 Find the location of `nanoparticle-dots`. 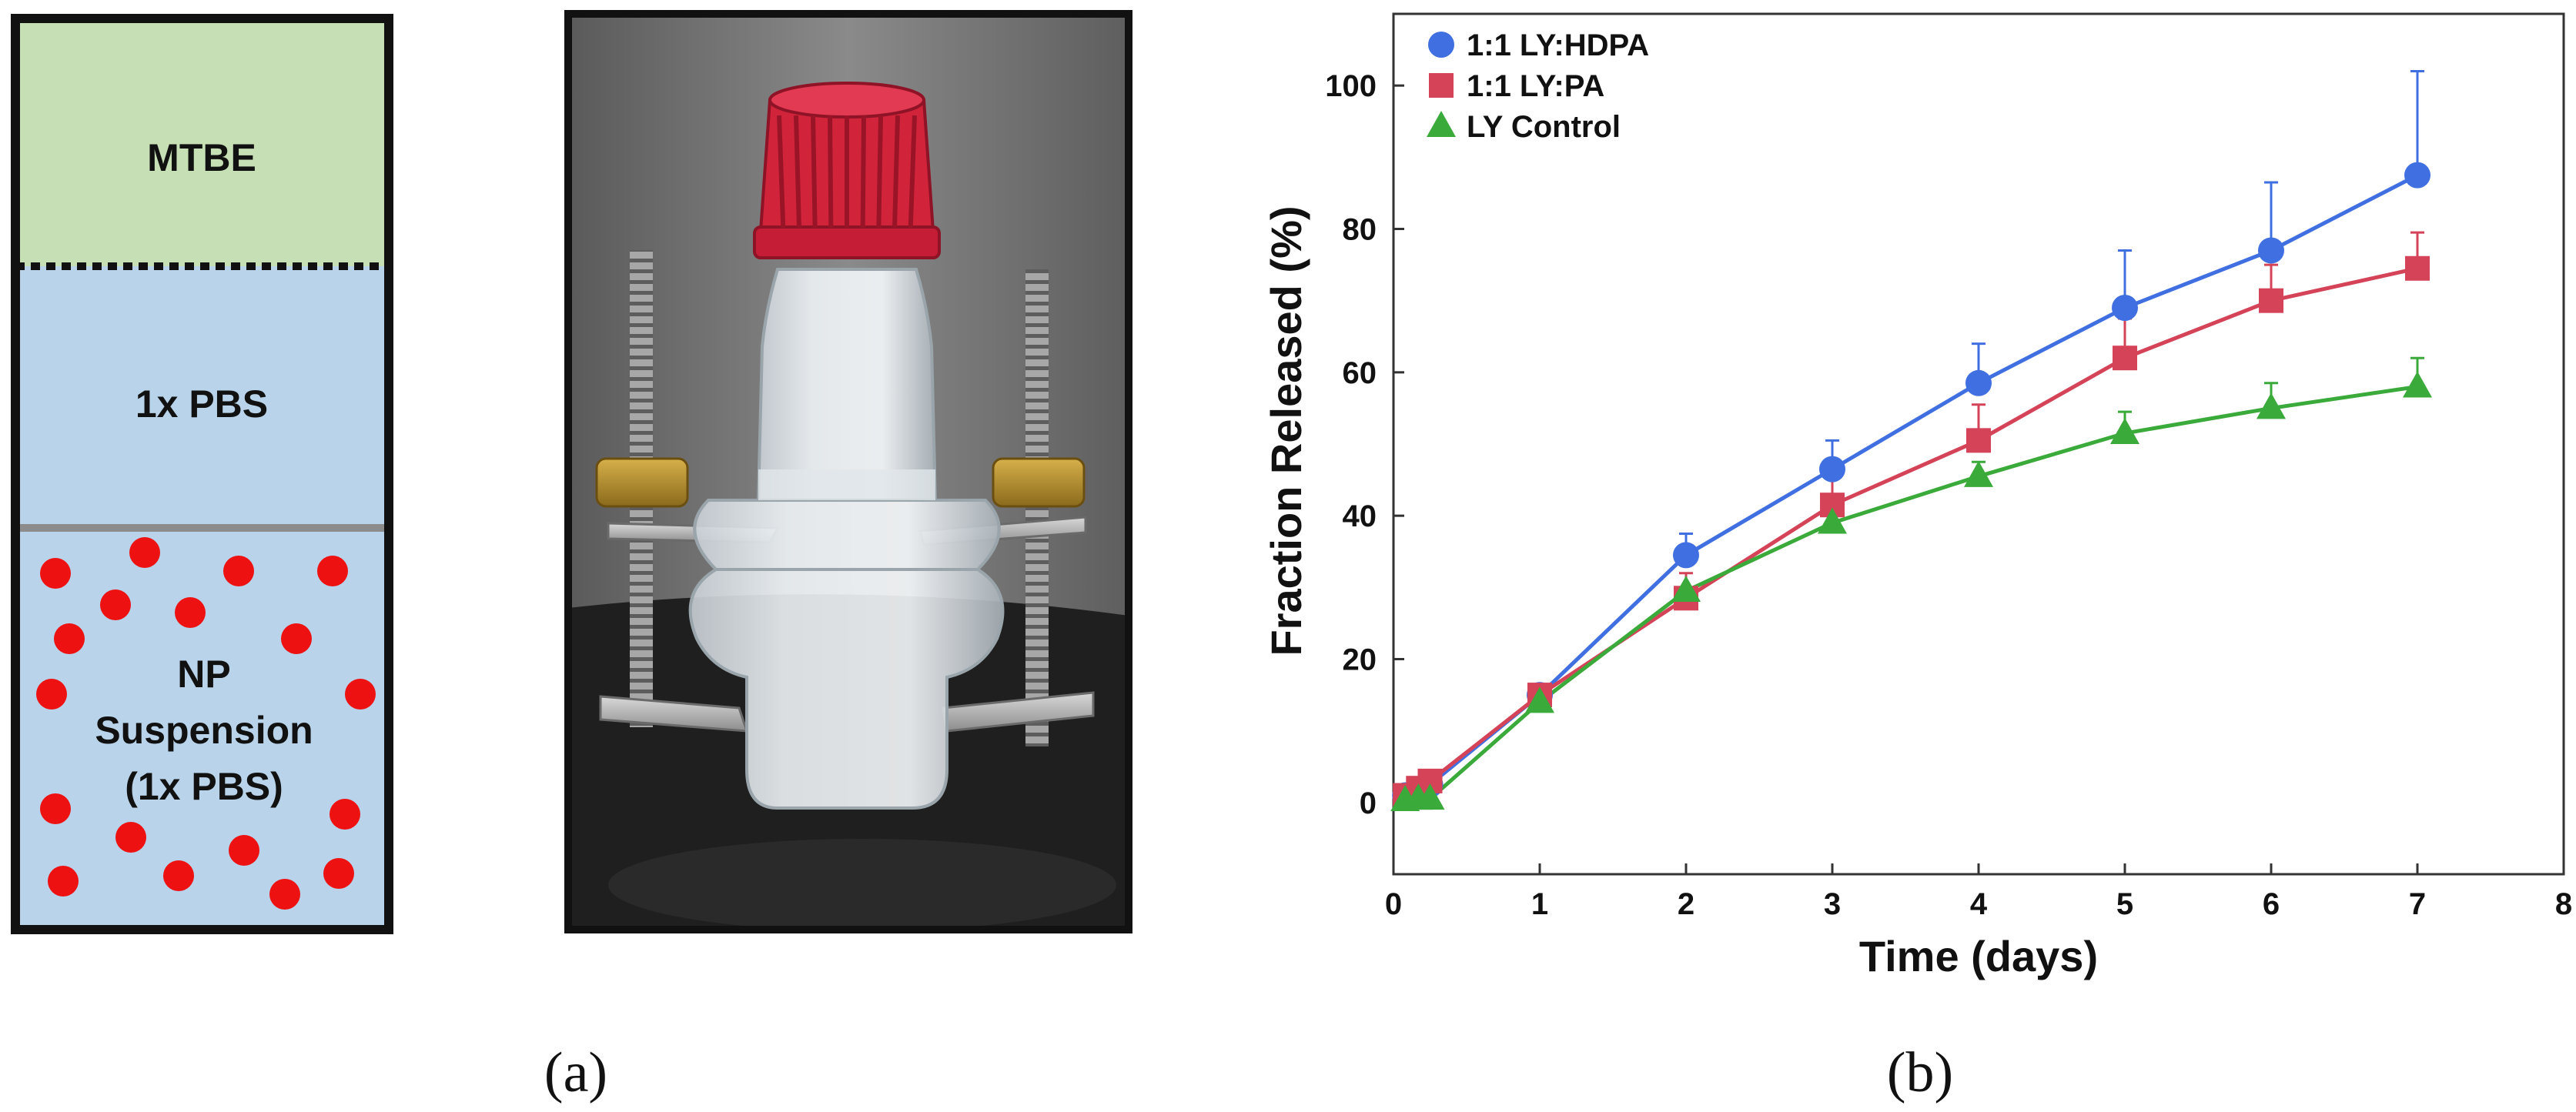

nanoparticle-dots is located at coordinates (206, 723).